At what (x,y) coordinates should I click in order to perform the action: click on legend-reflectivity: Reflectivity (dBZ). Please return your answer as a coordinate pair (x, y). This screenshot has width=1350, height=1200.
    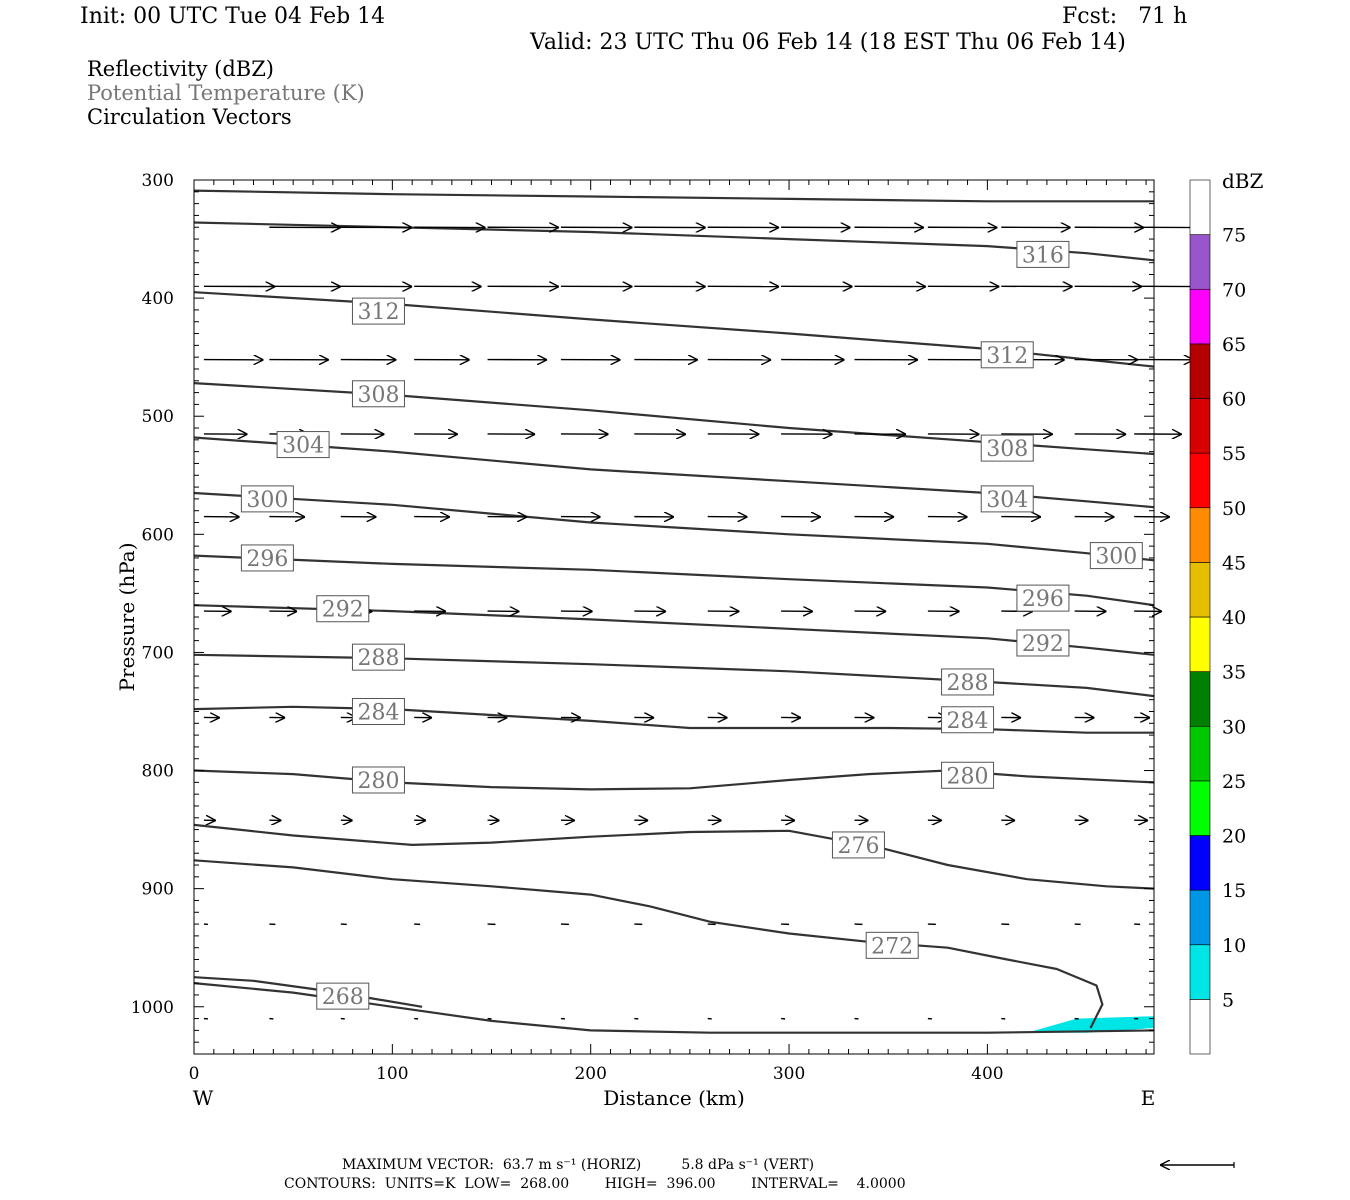
    Looking at the image, I should click on (181, 69).